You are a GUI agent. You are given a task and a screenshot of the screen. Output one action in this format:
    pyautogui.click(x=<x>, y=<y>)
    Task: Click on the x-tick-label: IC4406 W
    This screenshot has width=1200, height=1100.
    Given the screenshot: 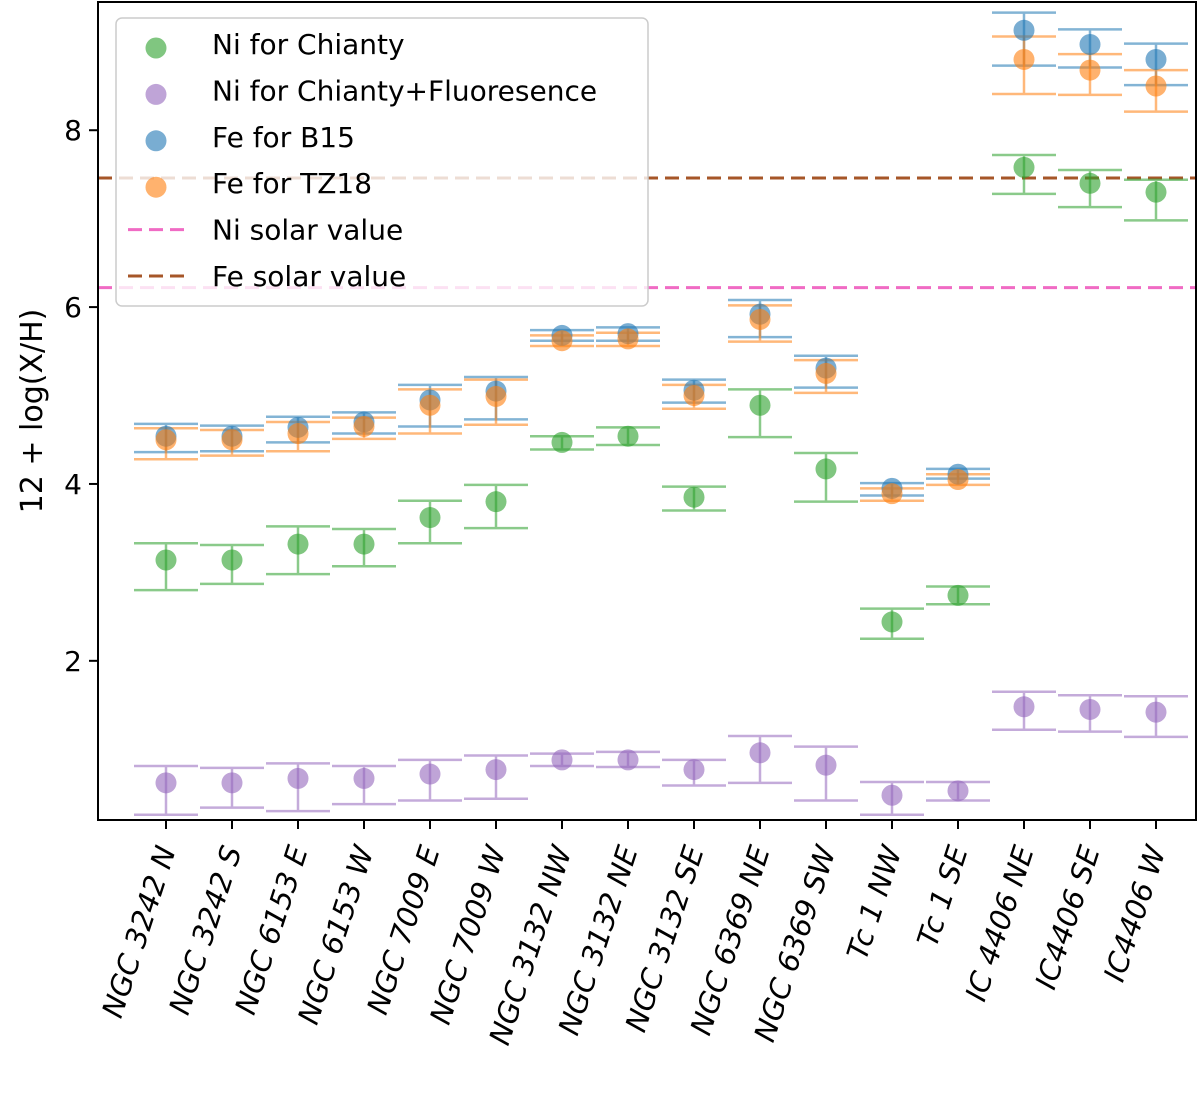 What is the action you would take?
    pyautogui.click(x=1135, y=912)
    